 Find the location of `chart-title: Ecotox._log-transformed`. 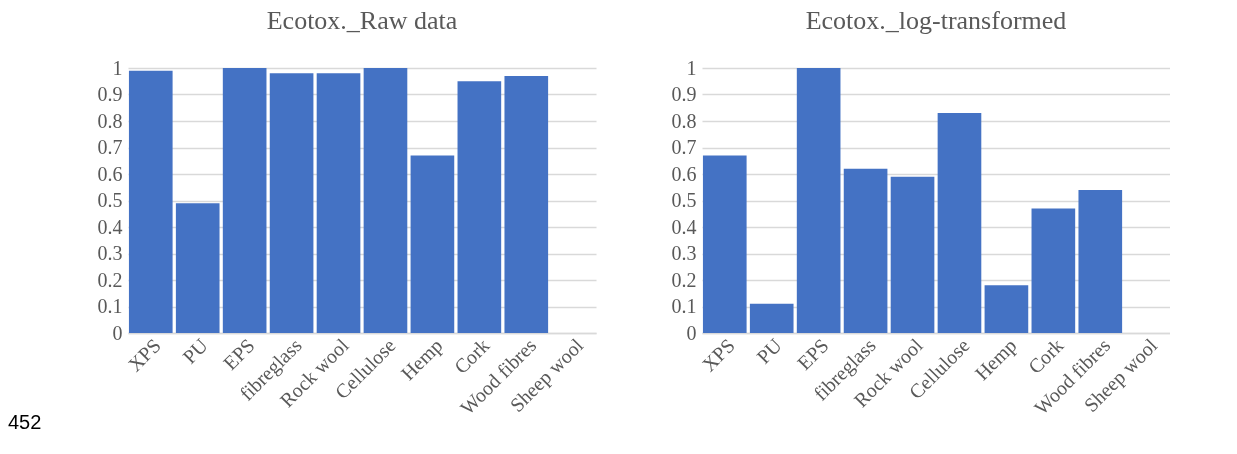

chart-title: Ecotox._log-transformed is located at coordinates (936, 20).